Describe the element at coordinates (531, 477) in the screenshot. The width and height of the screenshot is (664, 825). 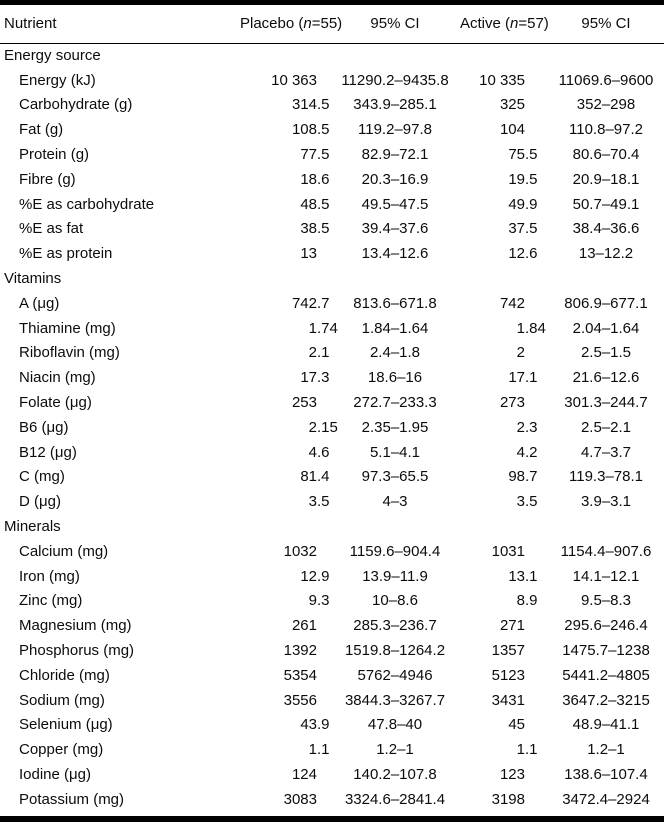
I see `active-value-fraction-part: .7` at that location.